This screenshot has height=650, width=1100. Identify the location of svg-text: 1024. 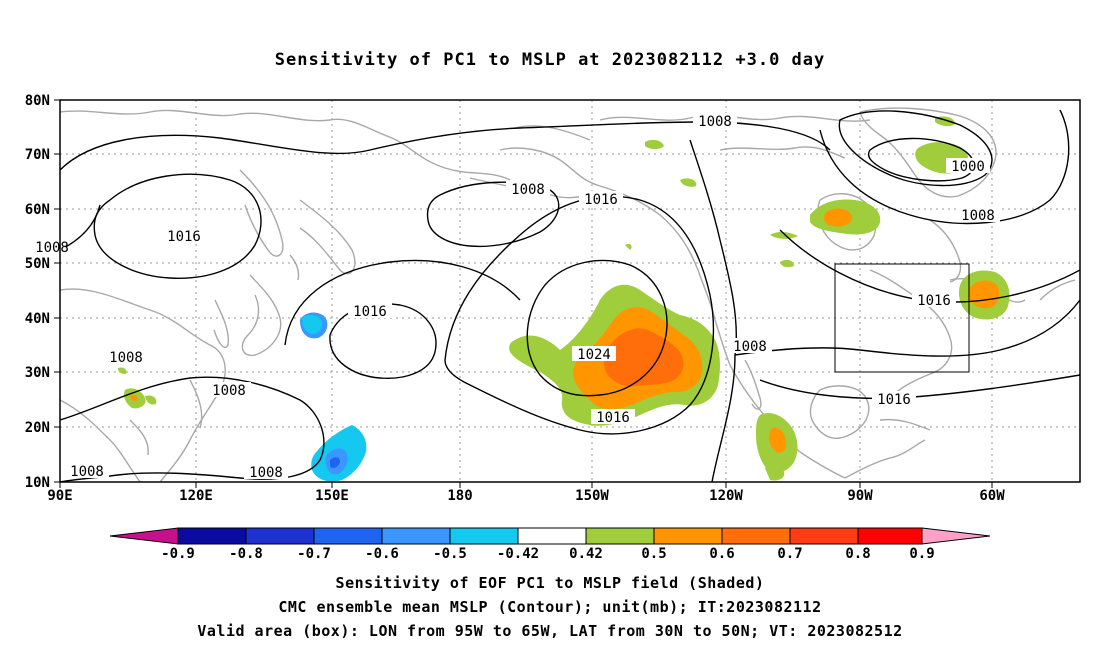
(594, 355).